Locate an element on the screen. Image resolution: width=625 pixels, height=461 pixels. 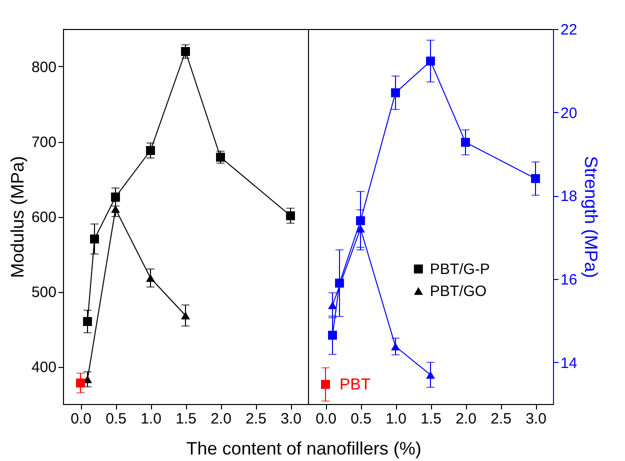
y-axis-title: Modulus (MPa) is located at coordinates (17, 217).